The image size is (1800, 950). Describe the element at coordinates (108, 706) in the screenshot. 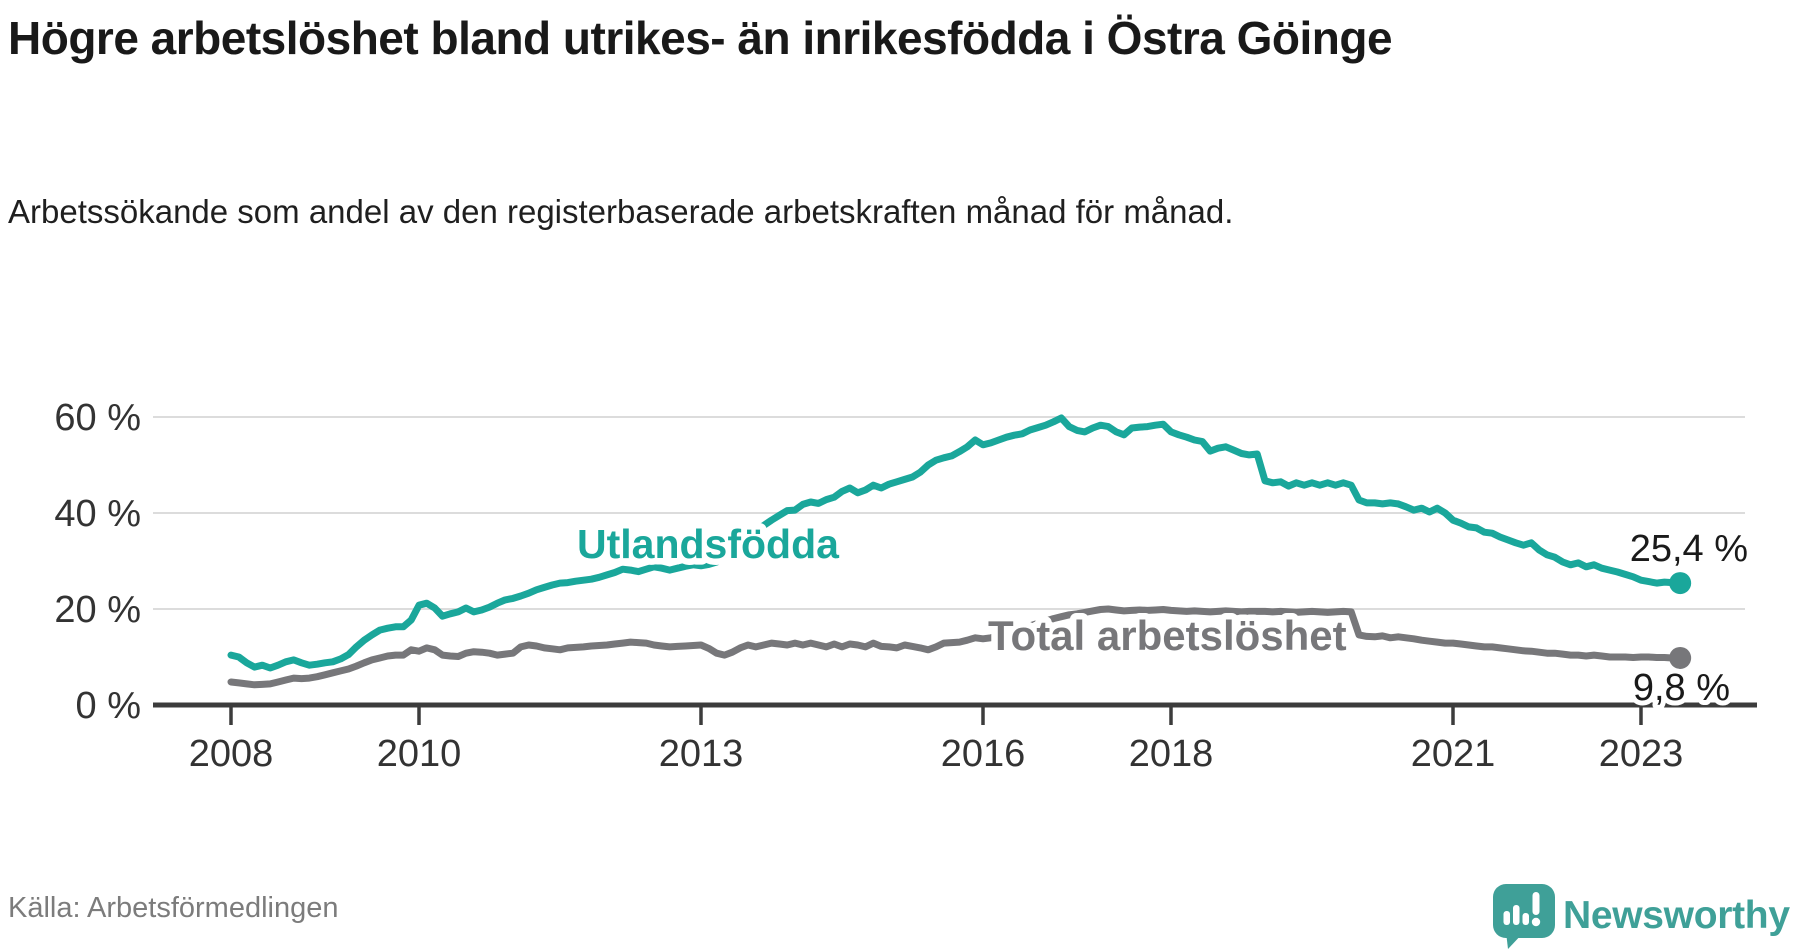

I see `y-axis-tick-label: 0 %` at that location.